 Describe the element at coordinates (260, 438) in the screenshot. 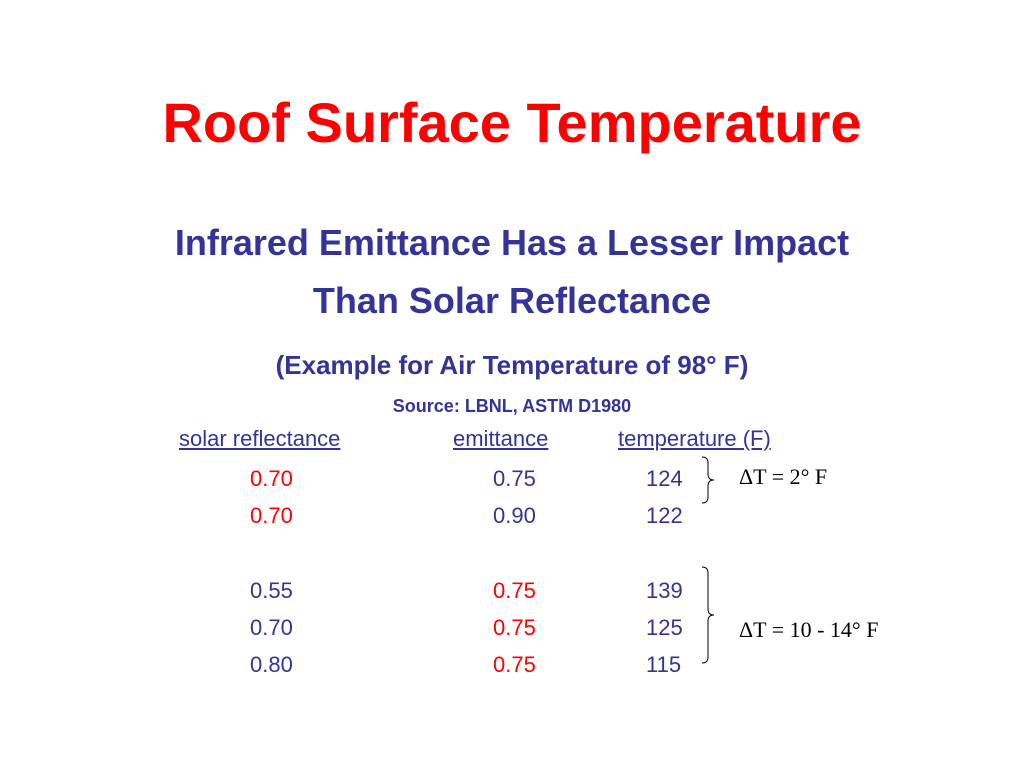

I see `header-solar-reflectance: solar reflectance` at that location.